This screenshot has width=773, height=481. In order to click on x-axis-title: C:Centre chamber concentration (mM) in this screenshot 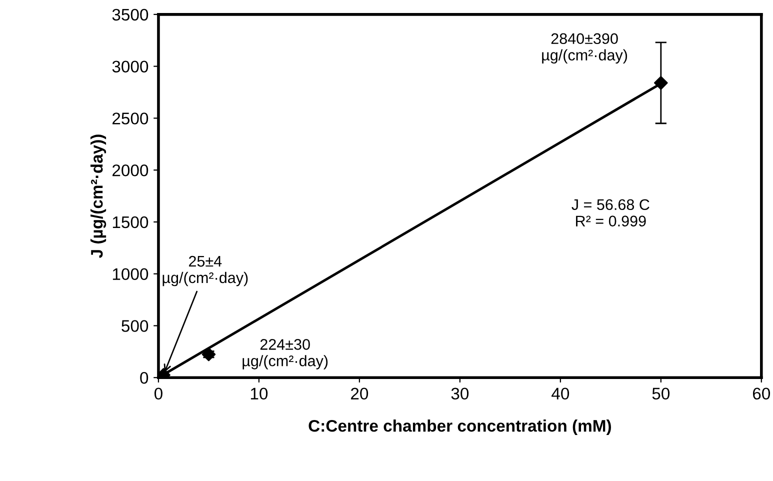, I will do `click(459, 428)`.